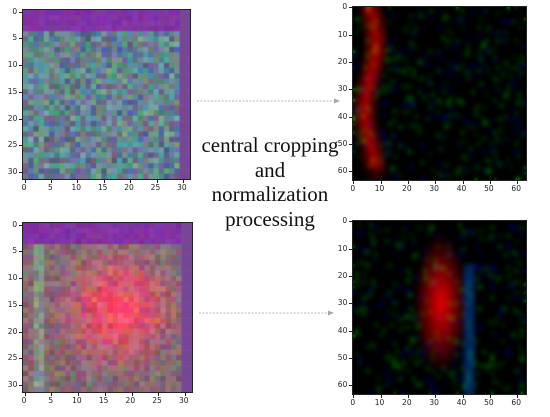 This screenshot has height=417, width=550. Describe the element at coordinates (155, 187) in the screenshot. I see `x-tick-label: 25` at that location.